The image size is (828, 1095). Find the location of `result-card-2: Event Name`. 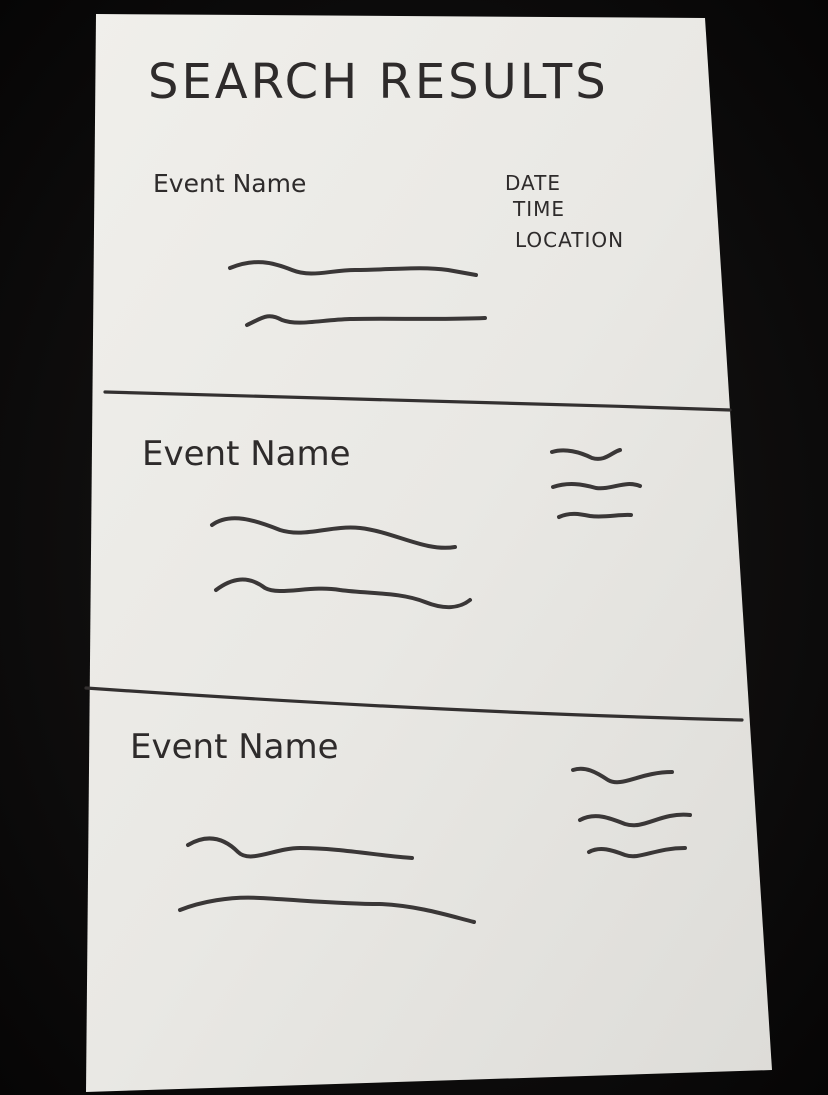

result-card-2: Event Name is located at coordinates (392, 521).